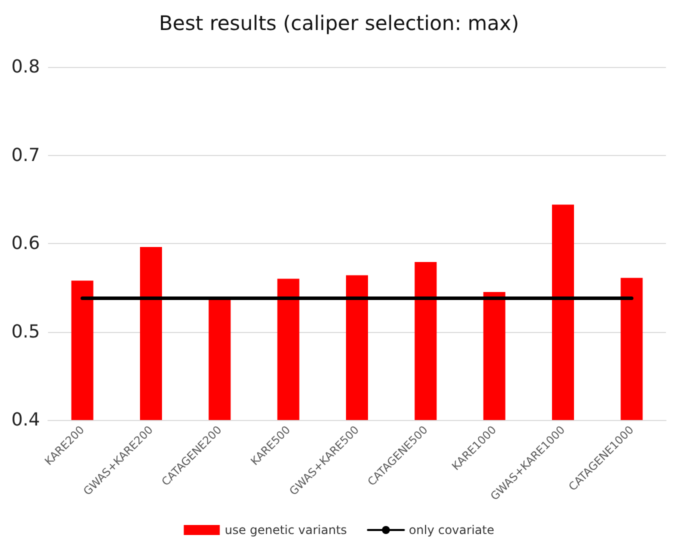  What do you see at coordinates (25, 155) in the screenshot?
I see `y-tick-label: 0.7` at bounding box center [25, 155].